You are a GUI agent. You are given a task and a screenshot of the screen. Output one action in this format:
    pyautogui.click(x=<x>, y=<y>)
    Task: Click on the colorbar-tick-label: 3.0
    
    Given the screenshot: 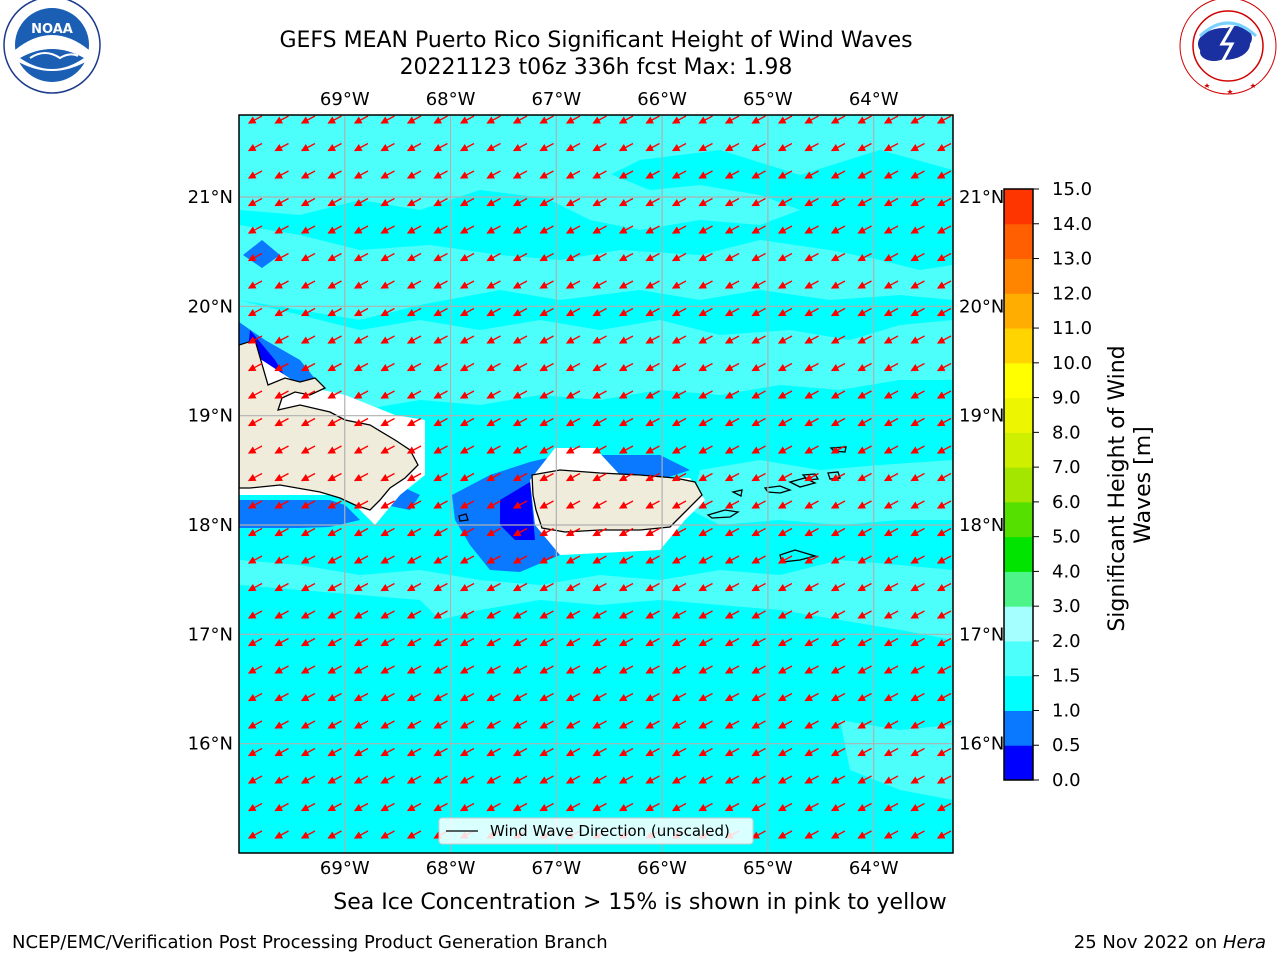 What is the action you would take?
    pyautogui.click(x=1066, y=606)
    